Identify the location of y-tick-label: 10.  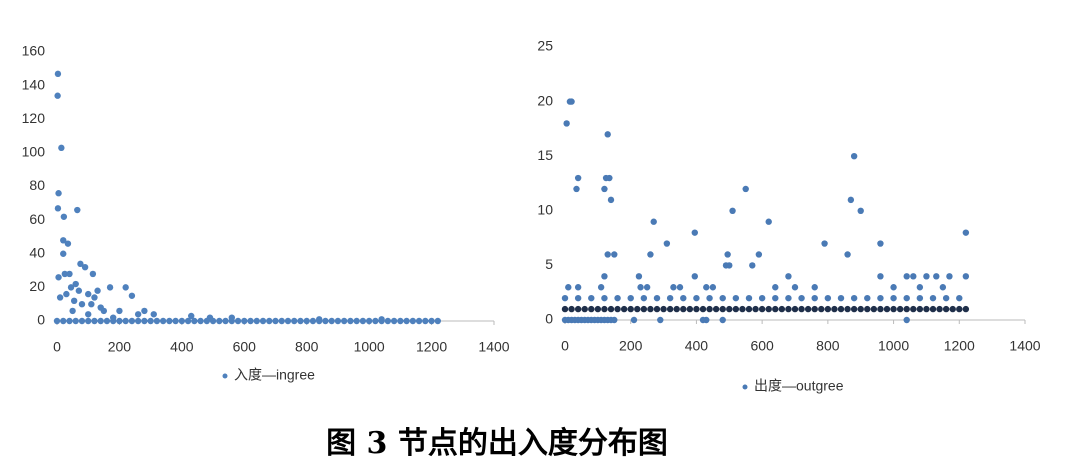
(545, 210).